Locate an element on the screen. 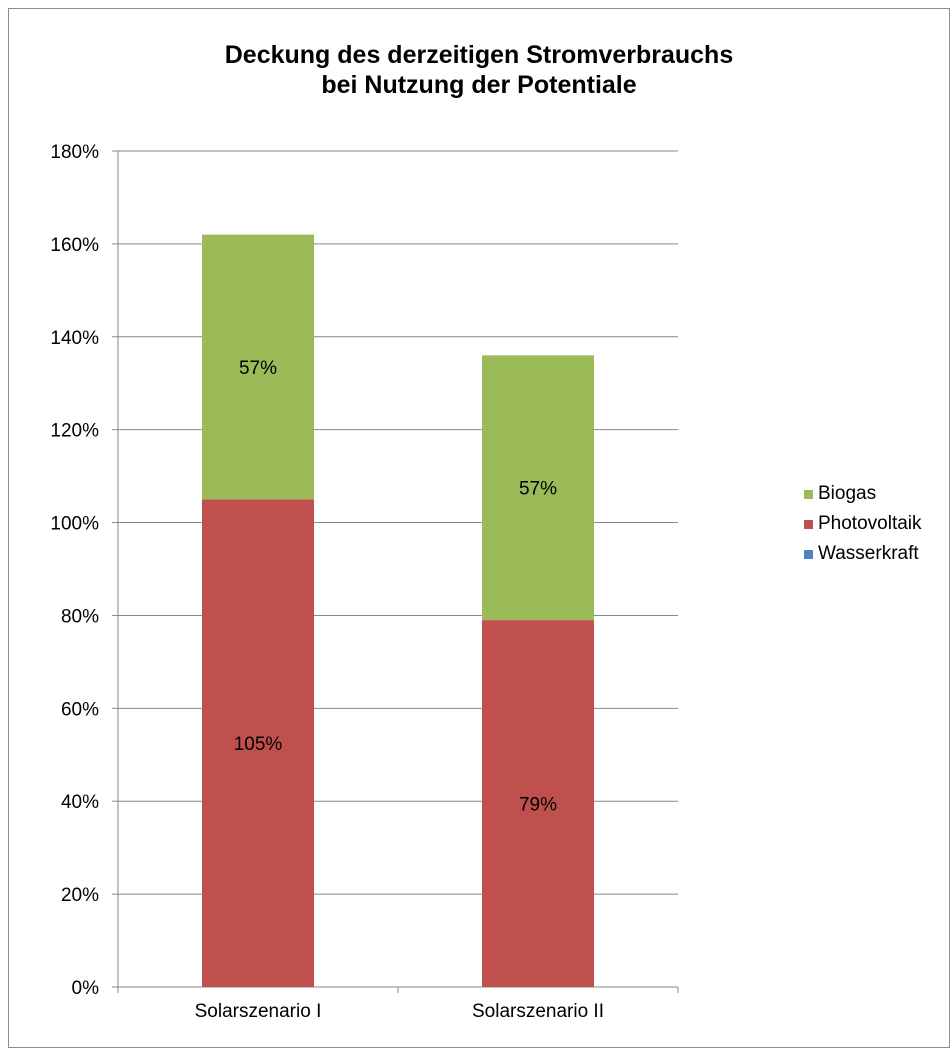  y-tick-label: 140% is located at coordinates (74, 338).